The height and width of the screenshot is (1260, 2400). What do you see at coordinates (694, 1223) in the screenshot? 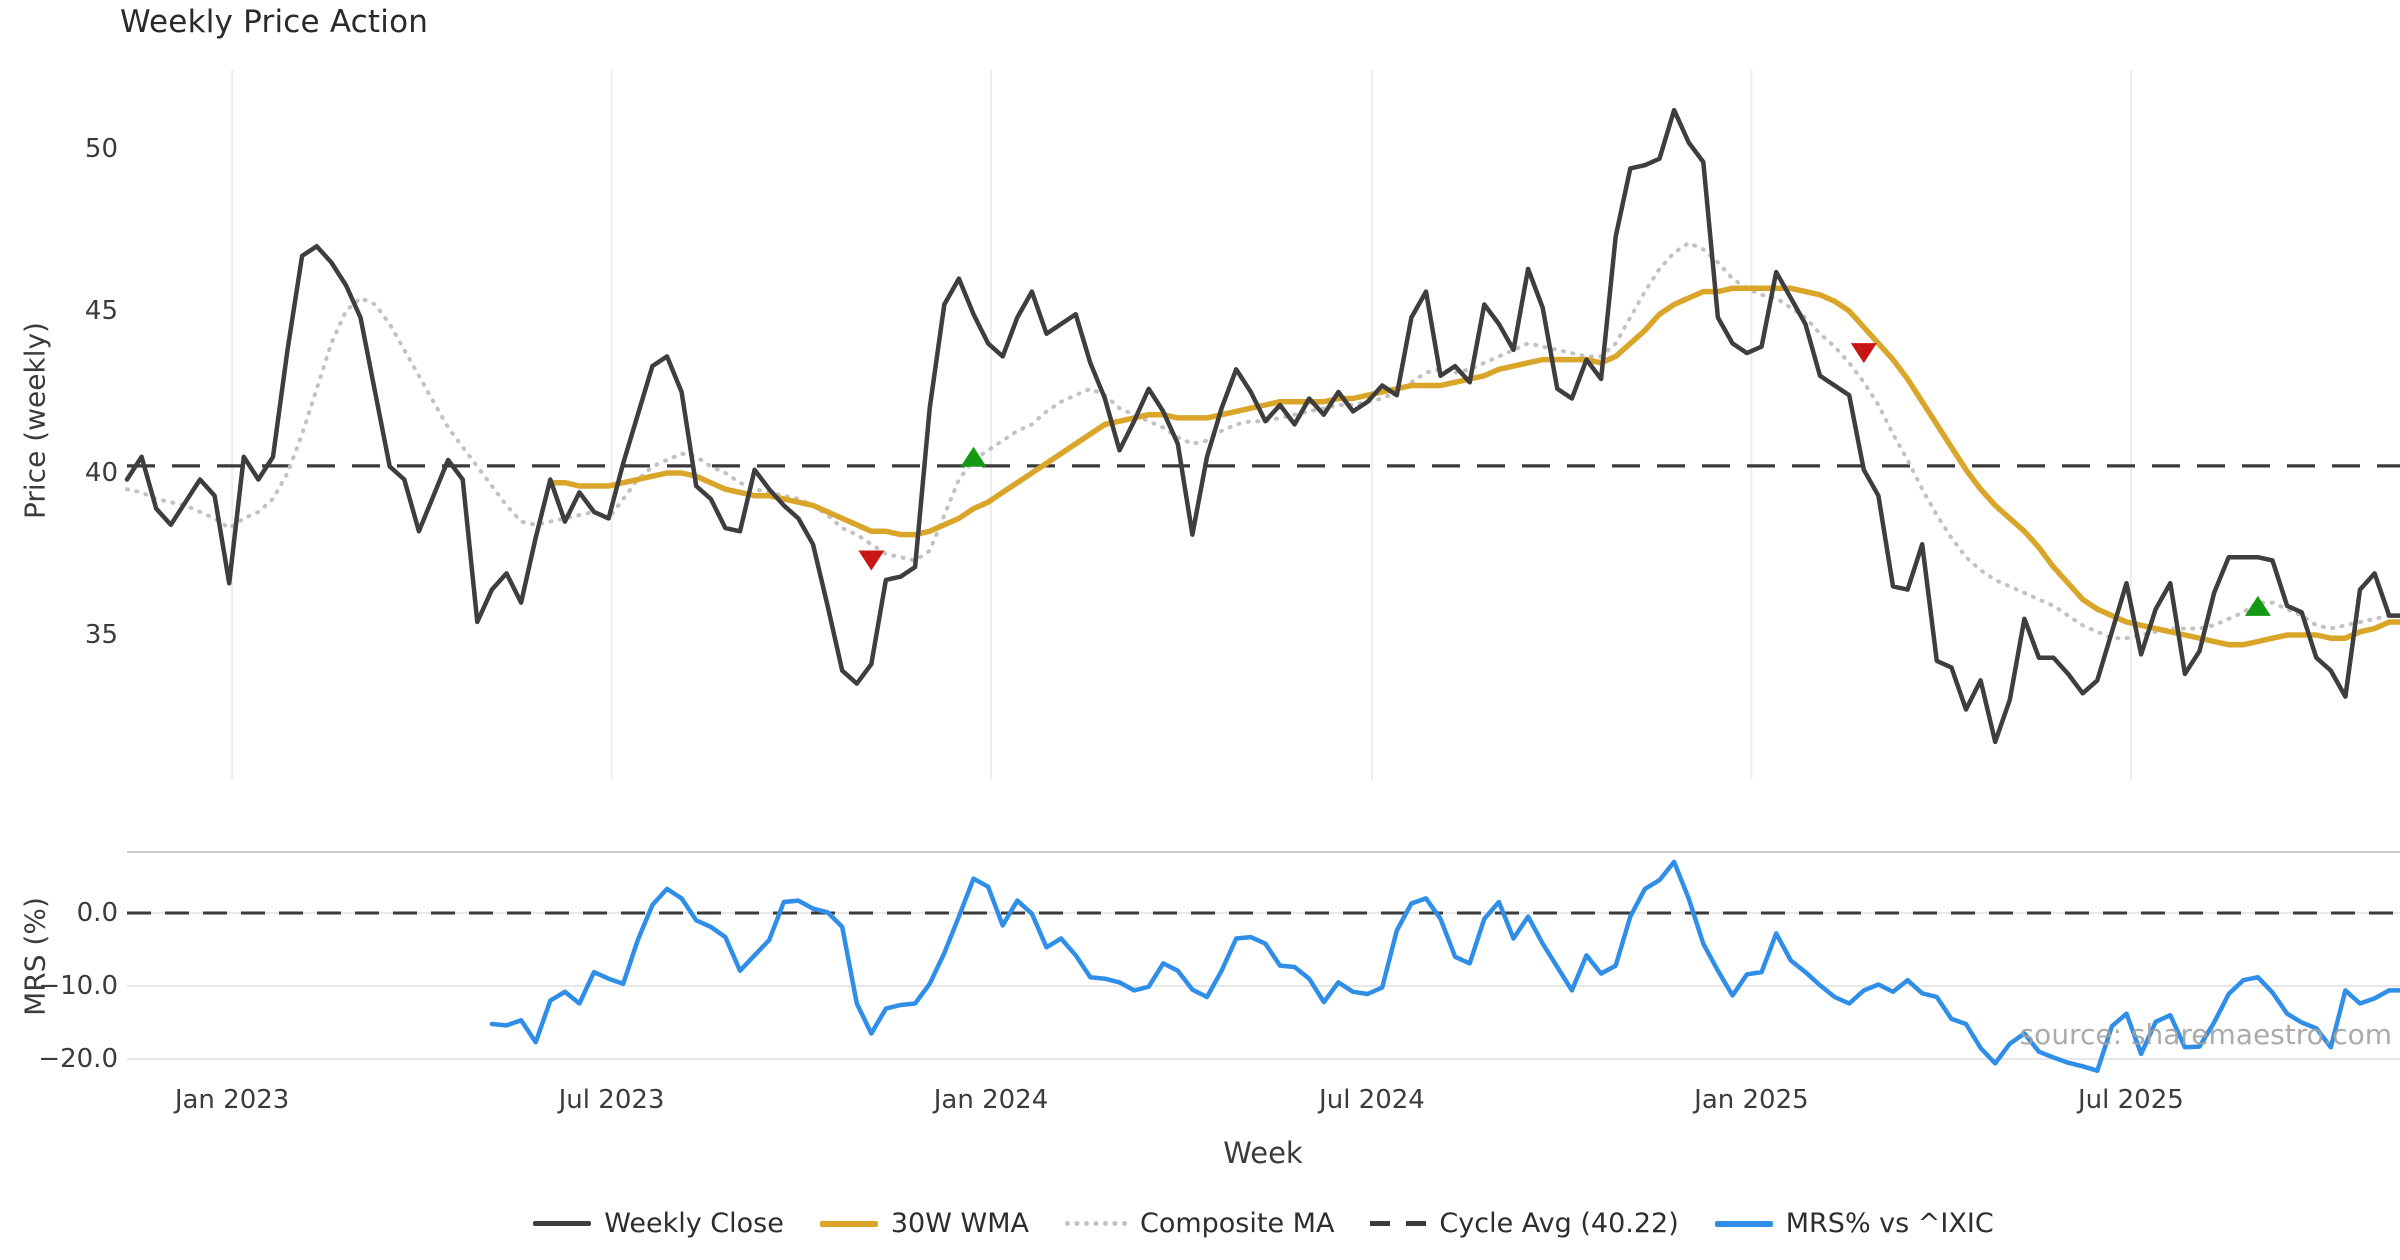
I see `legend-label: Weekly Close` at bounding box center [694, 1223].